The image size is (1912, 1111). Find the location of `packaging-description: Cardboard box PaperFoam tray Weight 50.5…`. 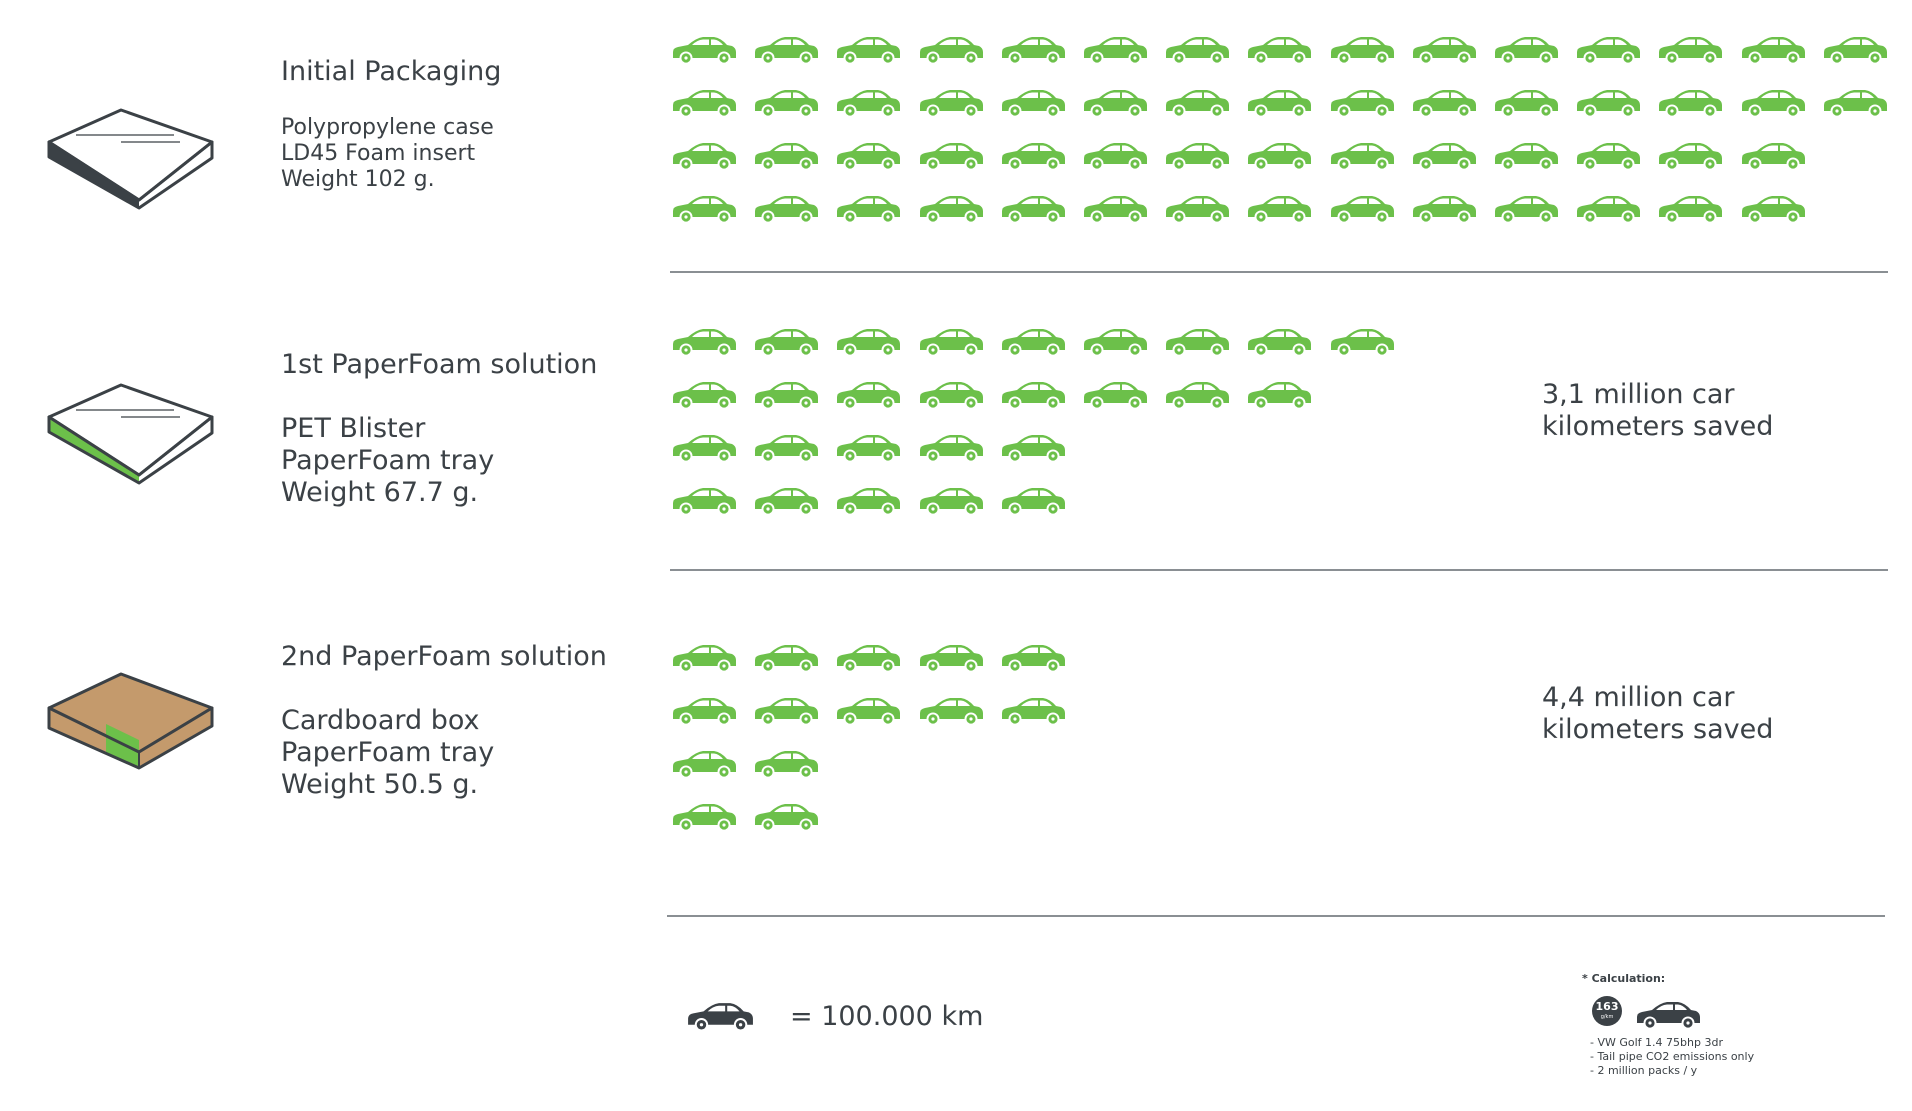

packaging-description: Cardboard box PaperFoam tray Weight 50.5… is located at coordinates (387, 753).